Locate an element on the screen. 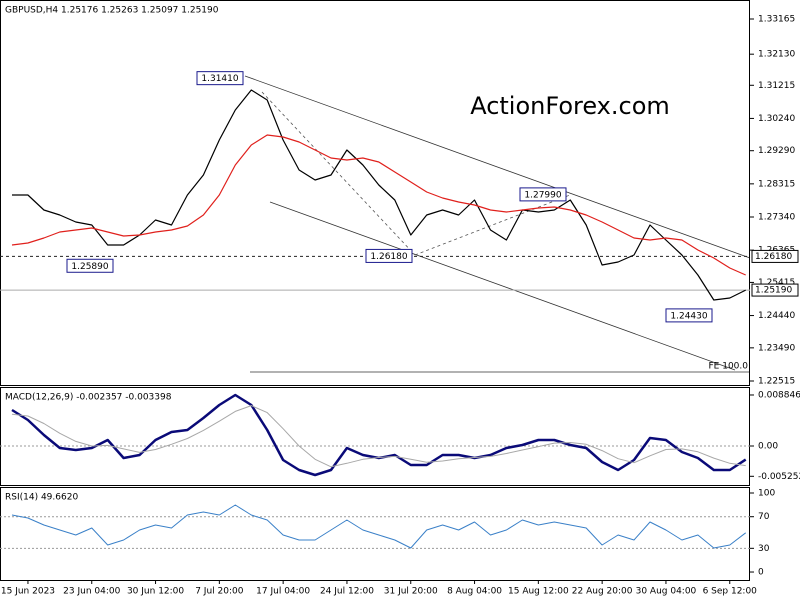 This screenshot has height=600, width=800. panel-frame is located at coordinates (375, 534).